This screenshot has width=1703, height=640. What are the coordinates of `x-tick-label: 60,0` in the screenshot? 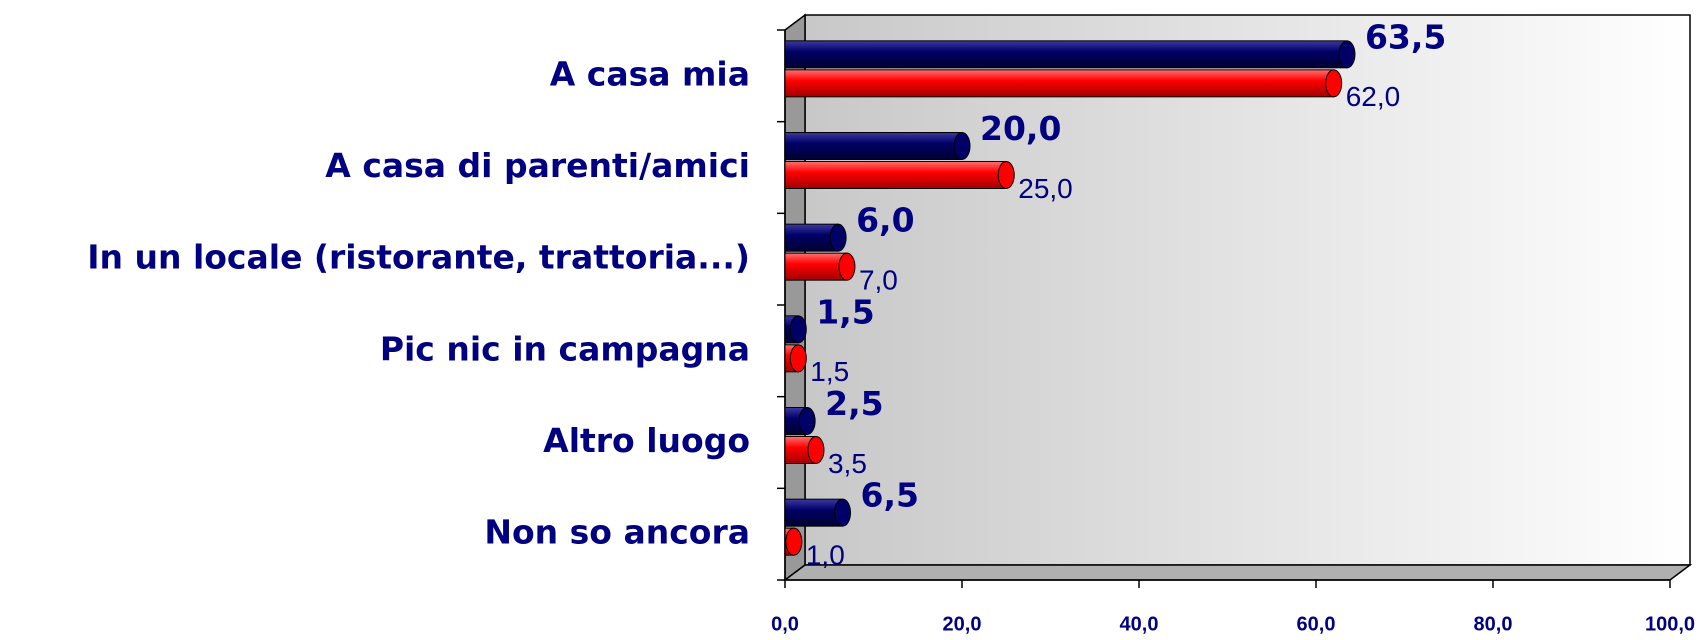 It's located at (1316, 624).